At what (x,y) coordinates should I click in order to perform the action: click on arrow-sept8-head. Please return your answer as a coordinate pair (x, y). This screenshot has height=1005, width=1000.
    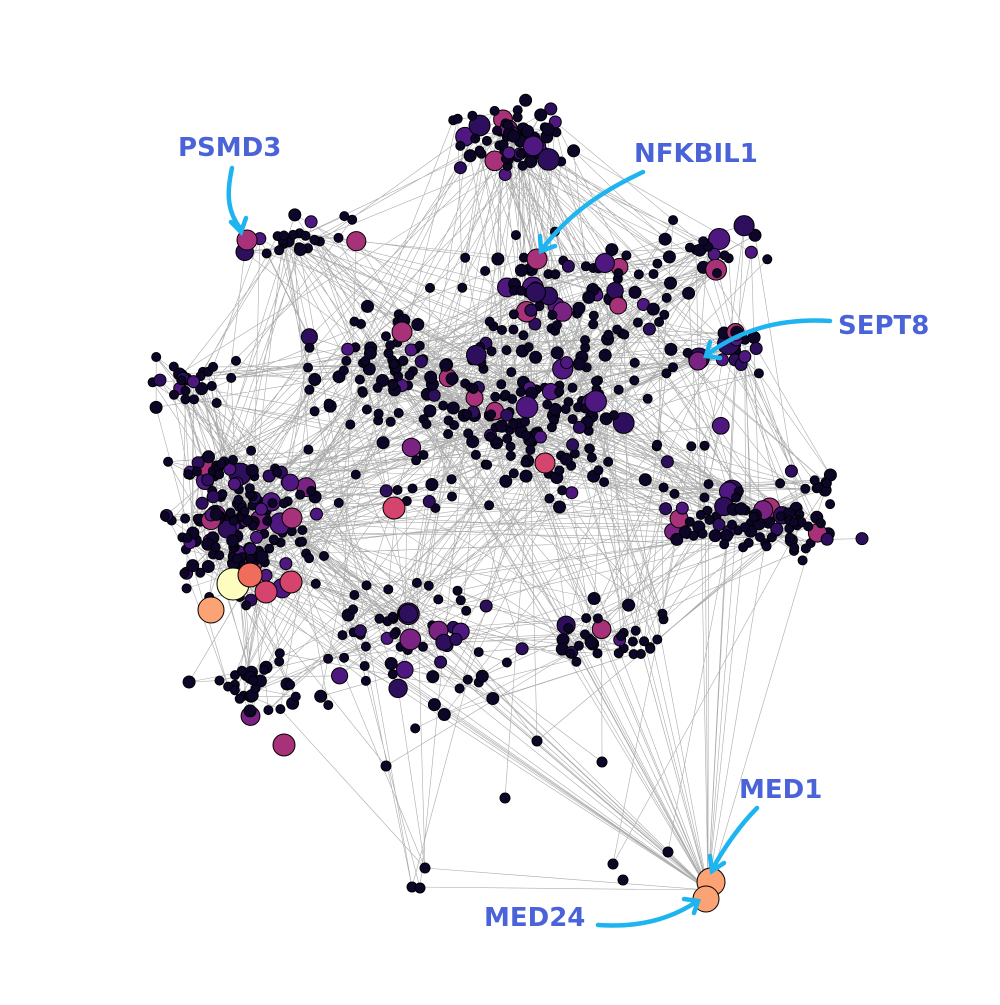
    Looking at the image, I should click on (713, 350).